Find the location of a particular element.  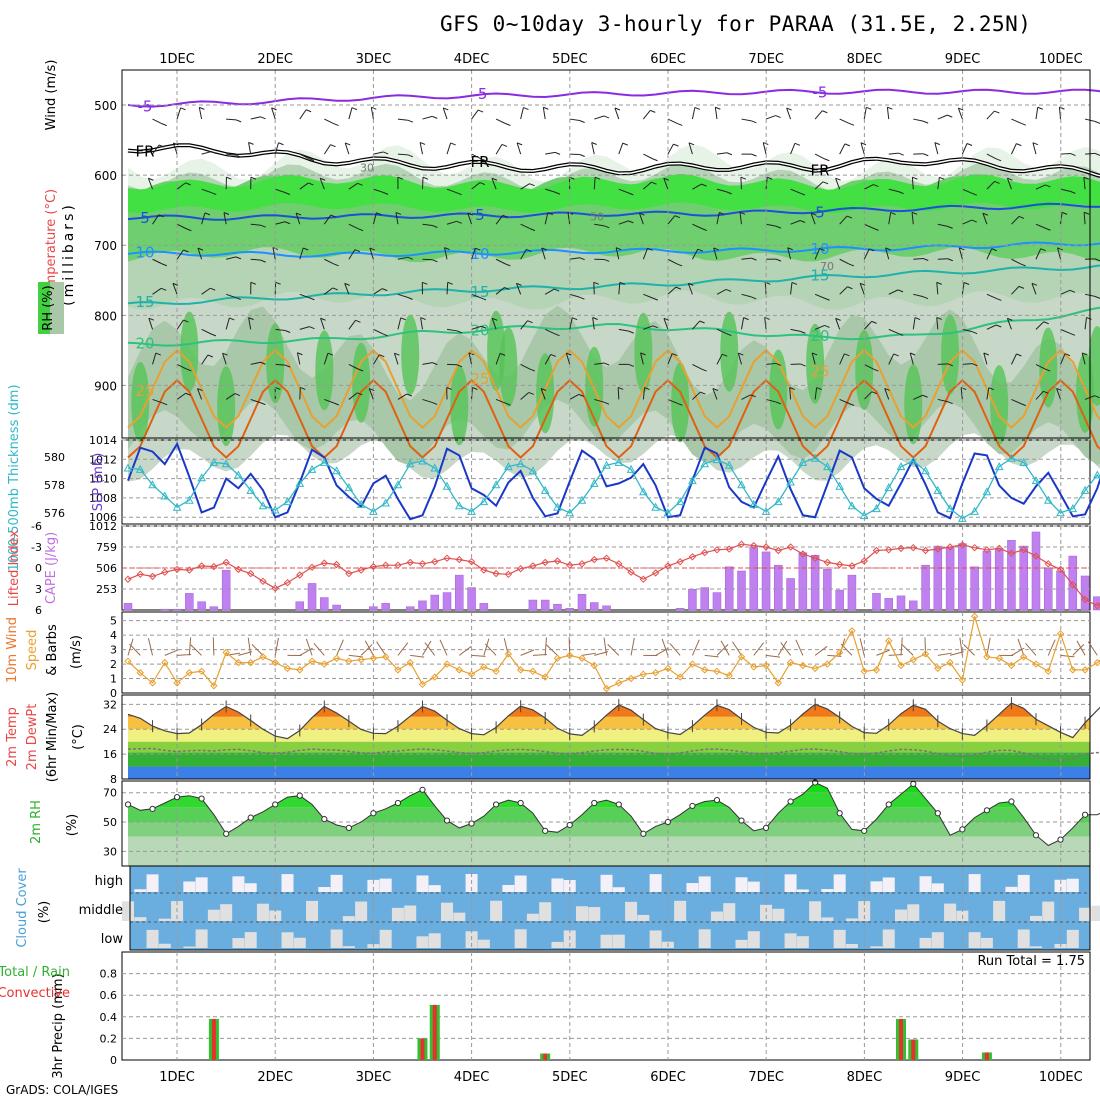

isotherm-label: 20 is located at coordinates (144, 343).